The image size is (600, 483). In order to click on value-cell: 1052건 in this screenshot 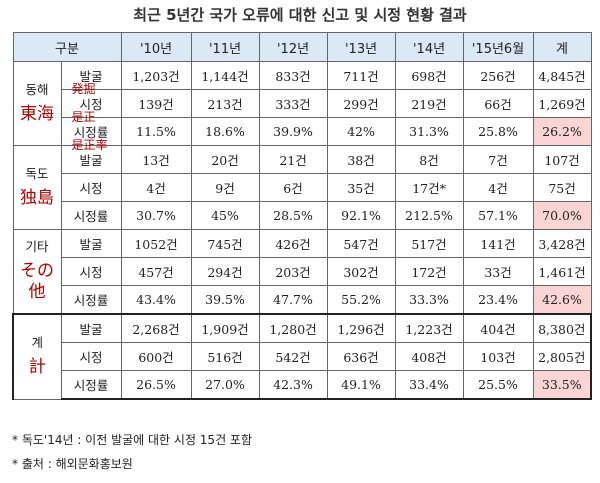, I will do `click(156, 243)`.